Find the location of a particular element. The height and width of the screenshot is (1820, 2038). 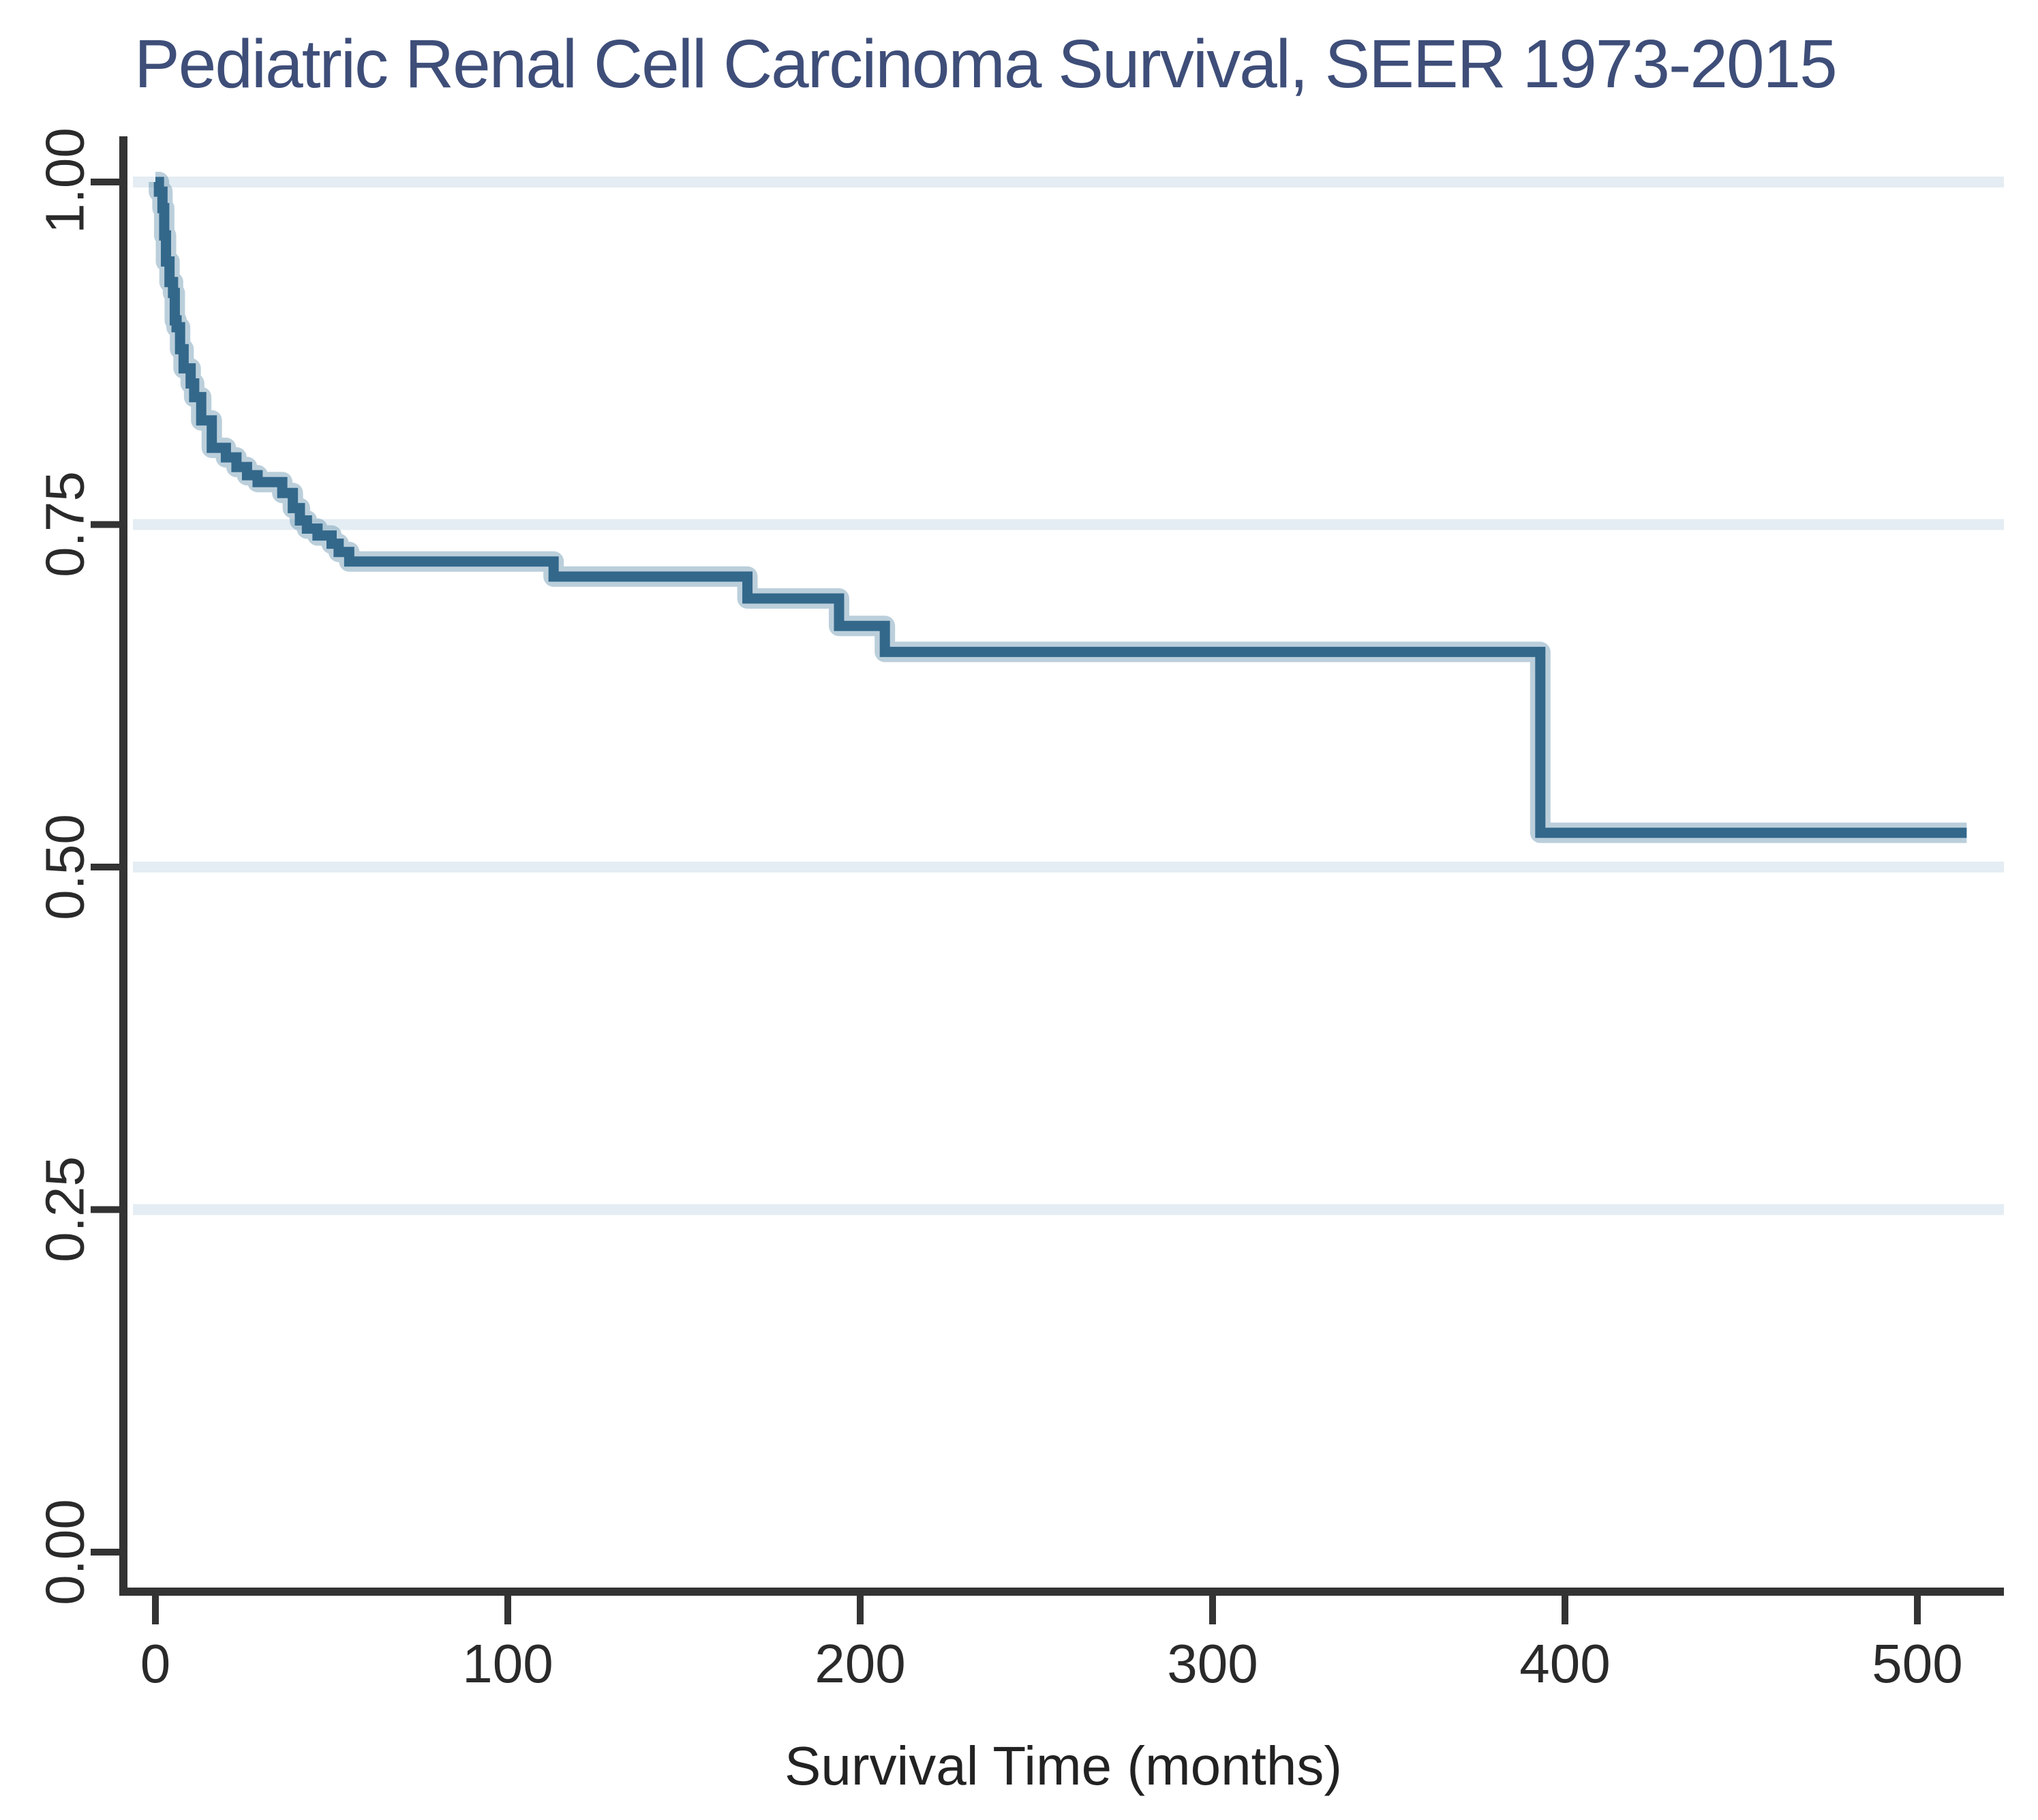

y-axis-tick-labels: 1.00 0.75 0.50 0.25 0.00 is located at coordinates (65, 866).